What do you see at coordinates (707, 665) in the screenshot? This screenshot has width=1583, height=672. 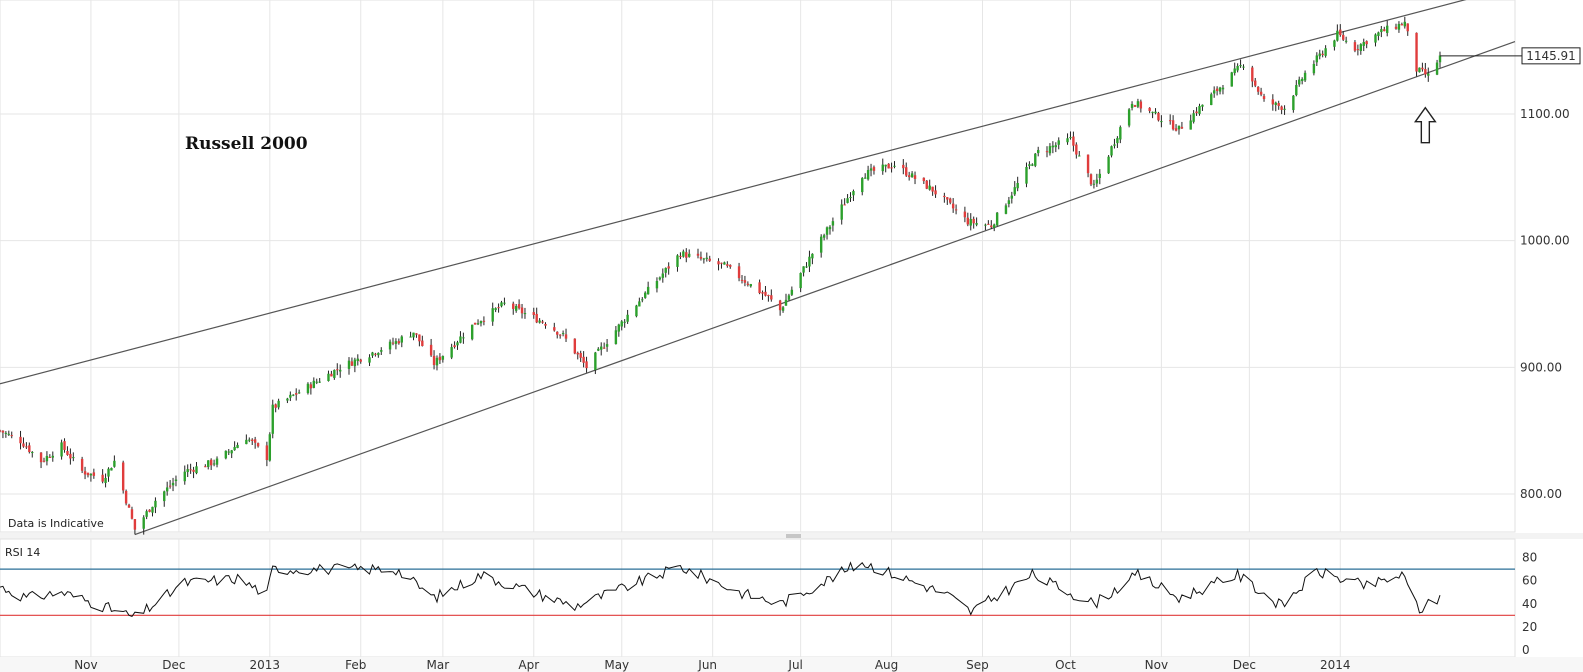 I see `x-tick-label: Jun` at bounding box center [707, 665].